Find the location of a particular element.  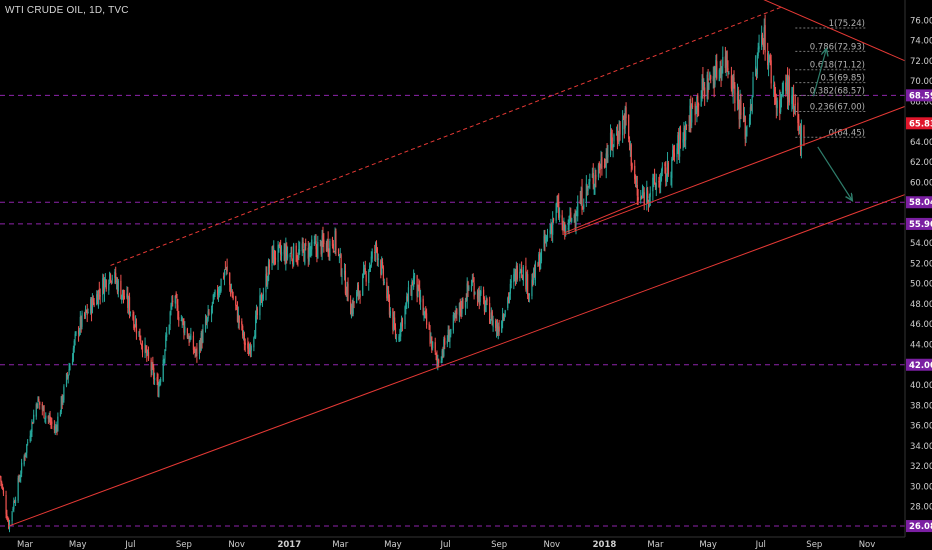

y-tick-label-8: 44.00 is located at coordinates (921, 345).